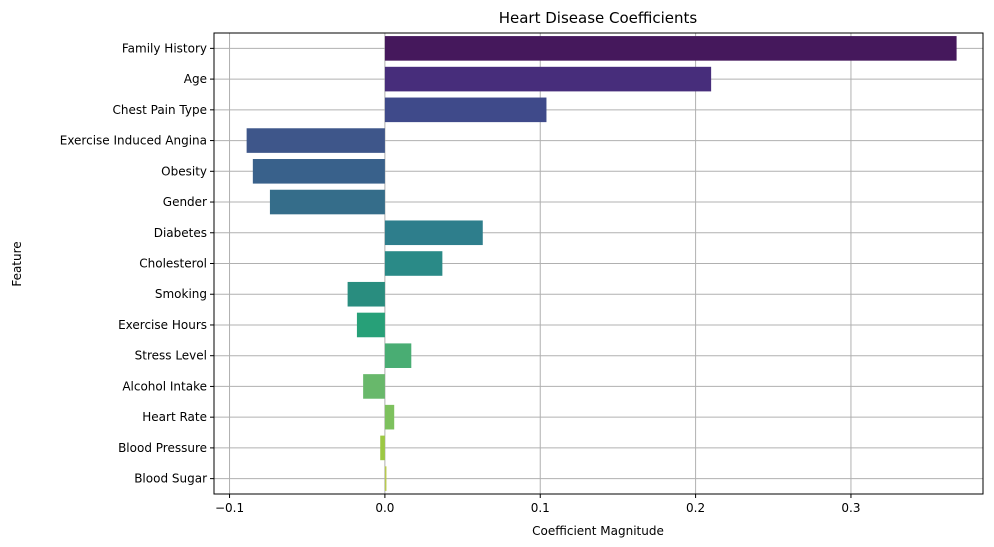 This screenshot has height=547, width=994. Describe the element at coordinates (195, 79) in the screenshot. I see `y-tick-label: Age` at that location.